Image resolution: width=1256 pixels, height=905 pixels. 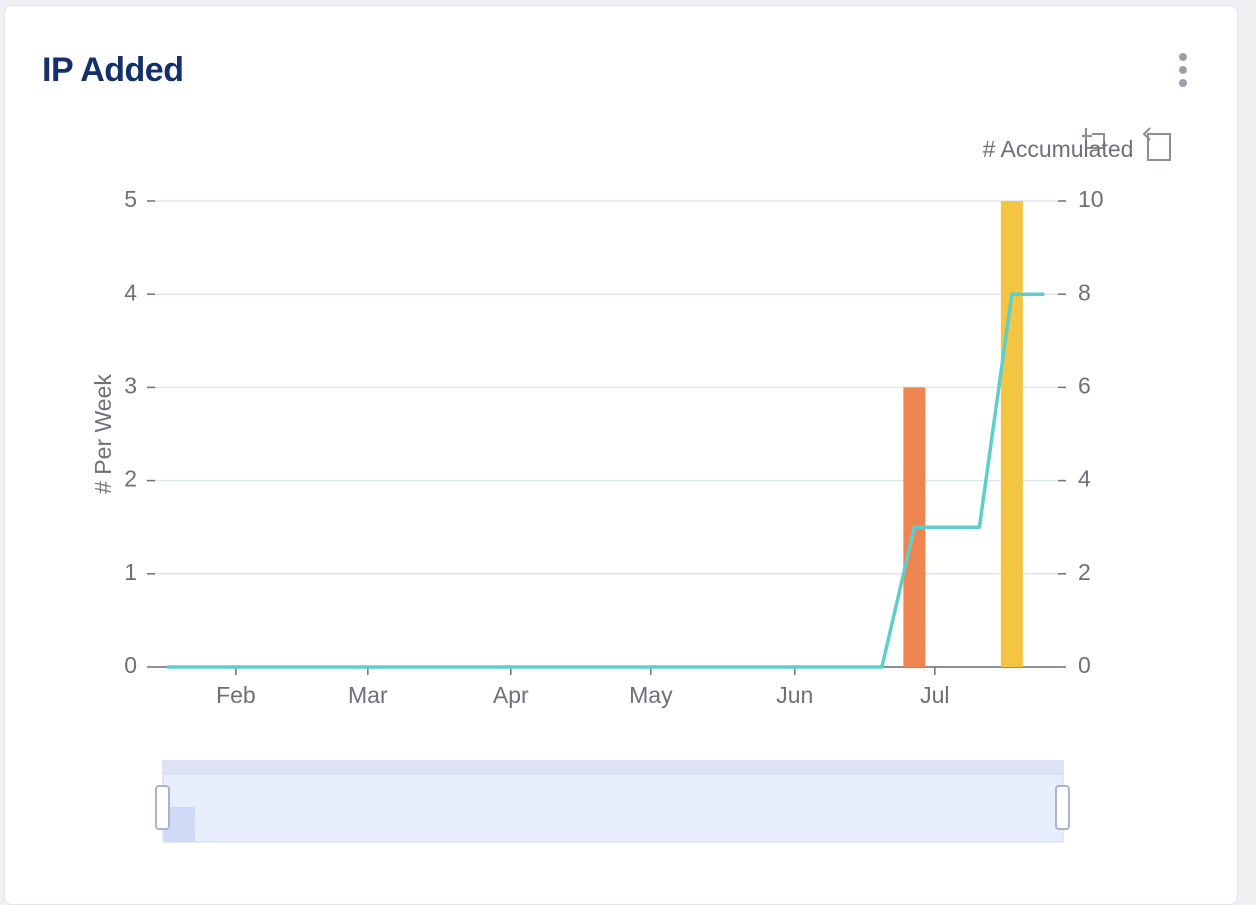 What do you see at coordinates (130, 385) in the screenshot?
I see `y-tick-label: 3` at bounding box center [130, 385].